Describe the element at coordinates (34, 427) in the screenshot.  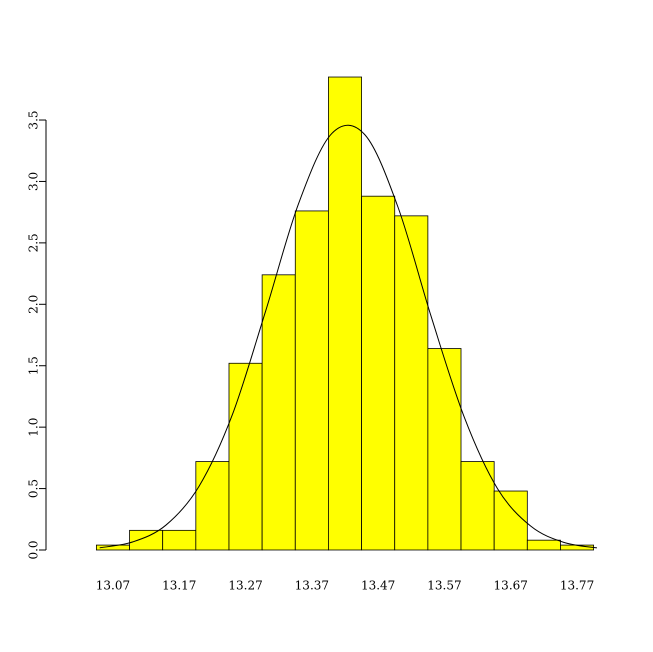
I see `y-tick-label: 1.0` at that location.